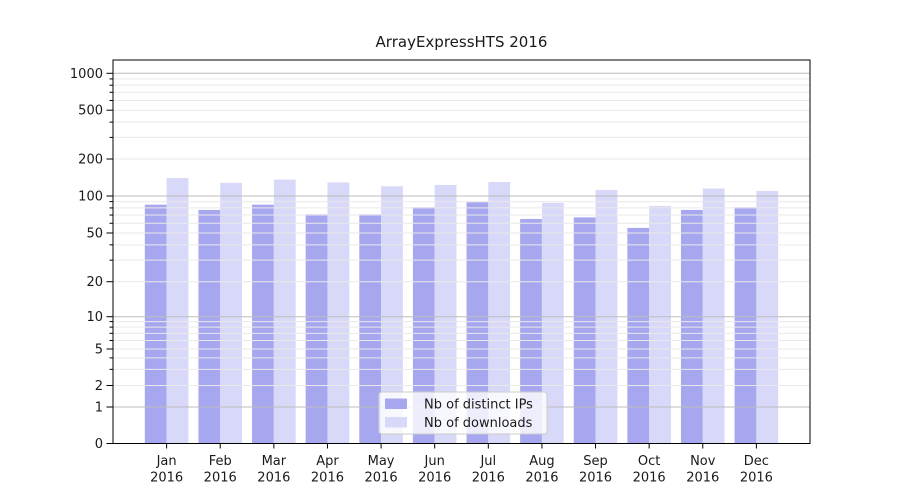 This screenshot has height=504, width=900. Describe the element at coordinates (220, 478) in the screenshot. I see `x-tick-label-year-feb: 2016` at that location.